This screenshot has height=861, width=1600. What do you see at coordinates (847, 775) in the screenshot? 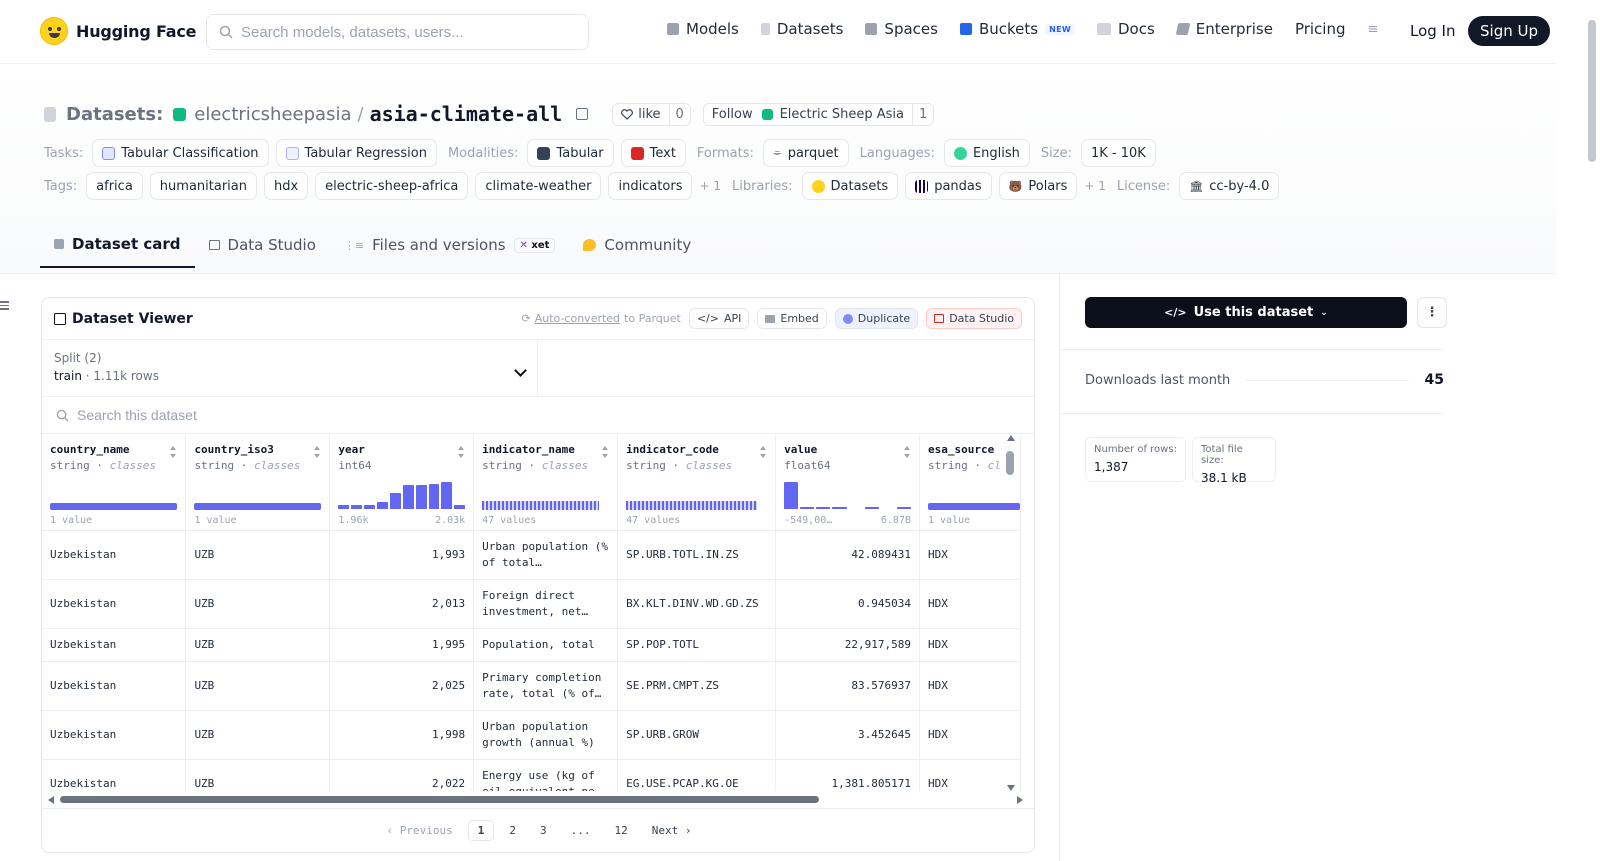
I see `table-cell: 1,381.805171` at bounding box center [847, 775].